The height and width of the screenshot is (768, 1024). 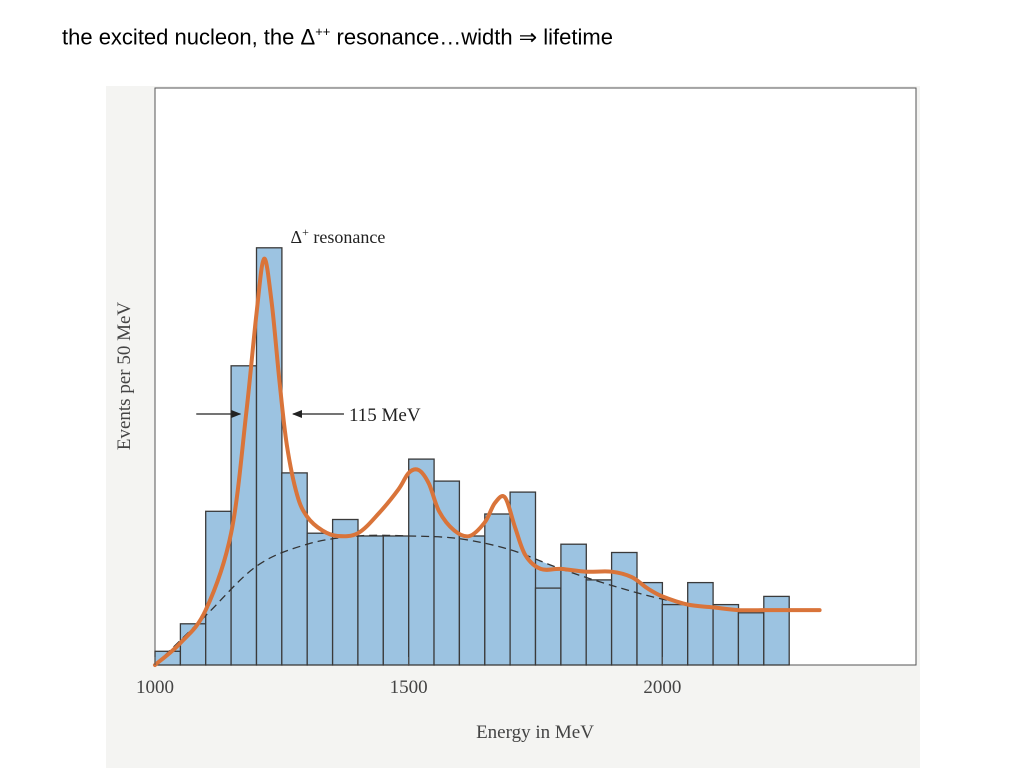 I want to click on resonance-symbol: Δ, so click(x=297, y=237).